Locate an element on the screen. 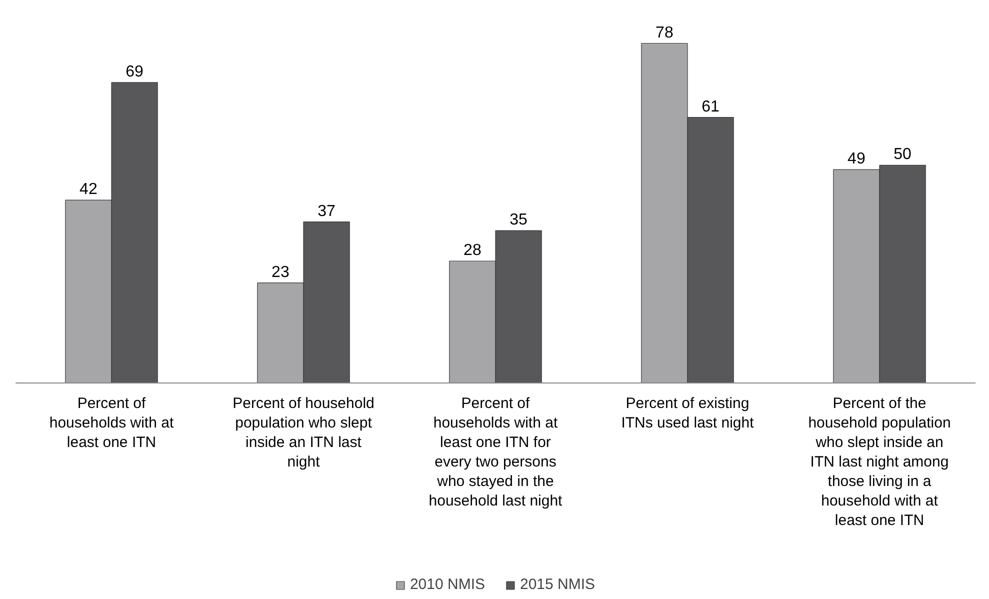  legend-label: 2010 NMIS is located at coordinates (447, 584).